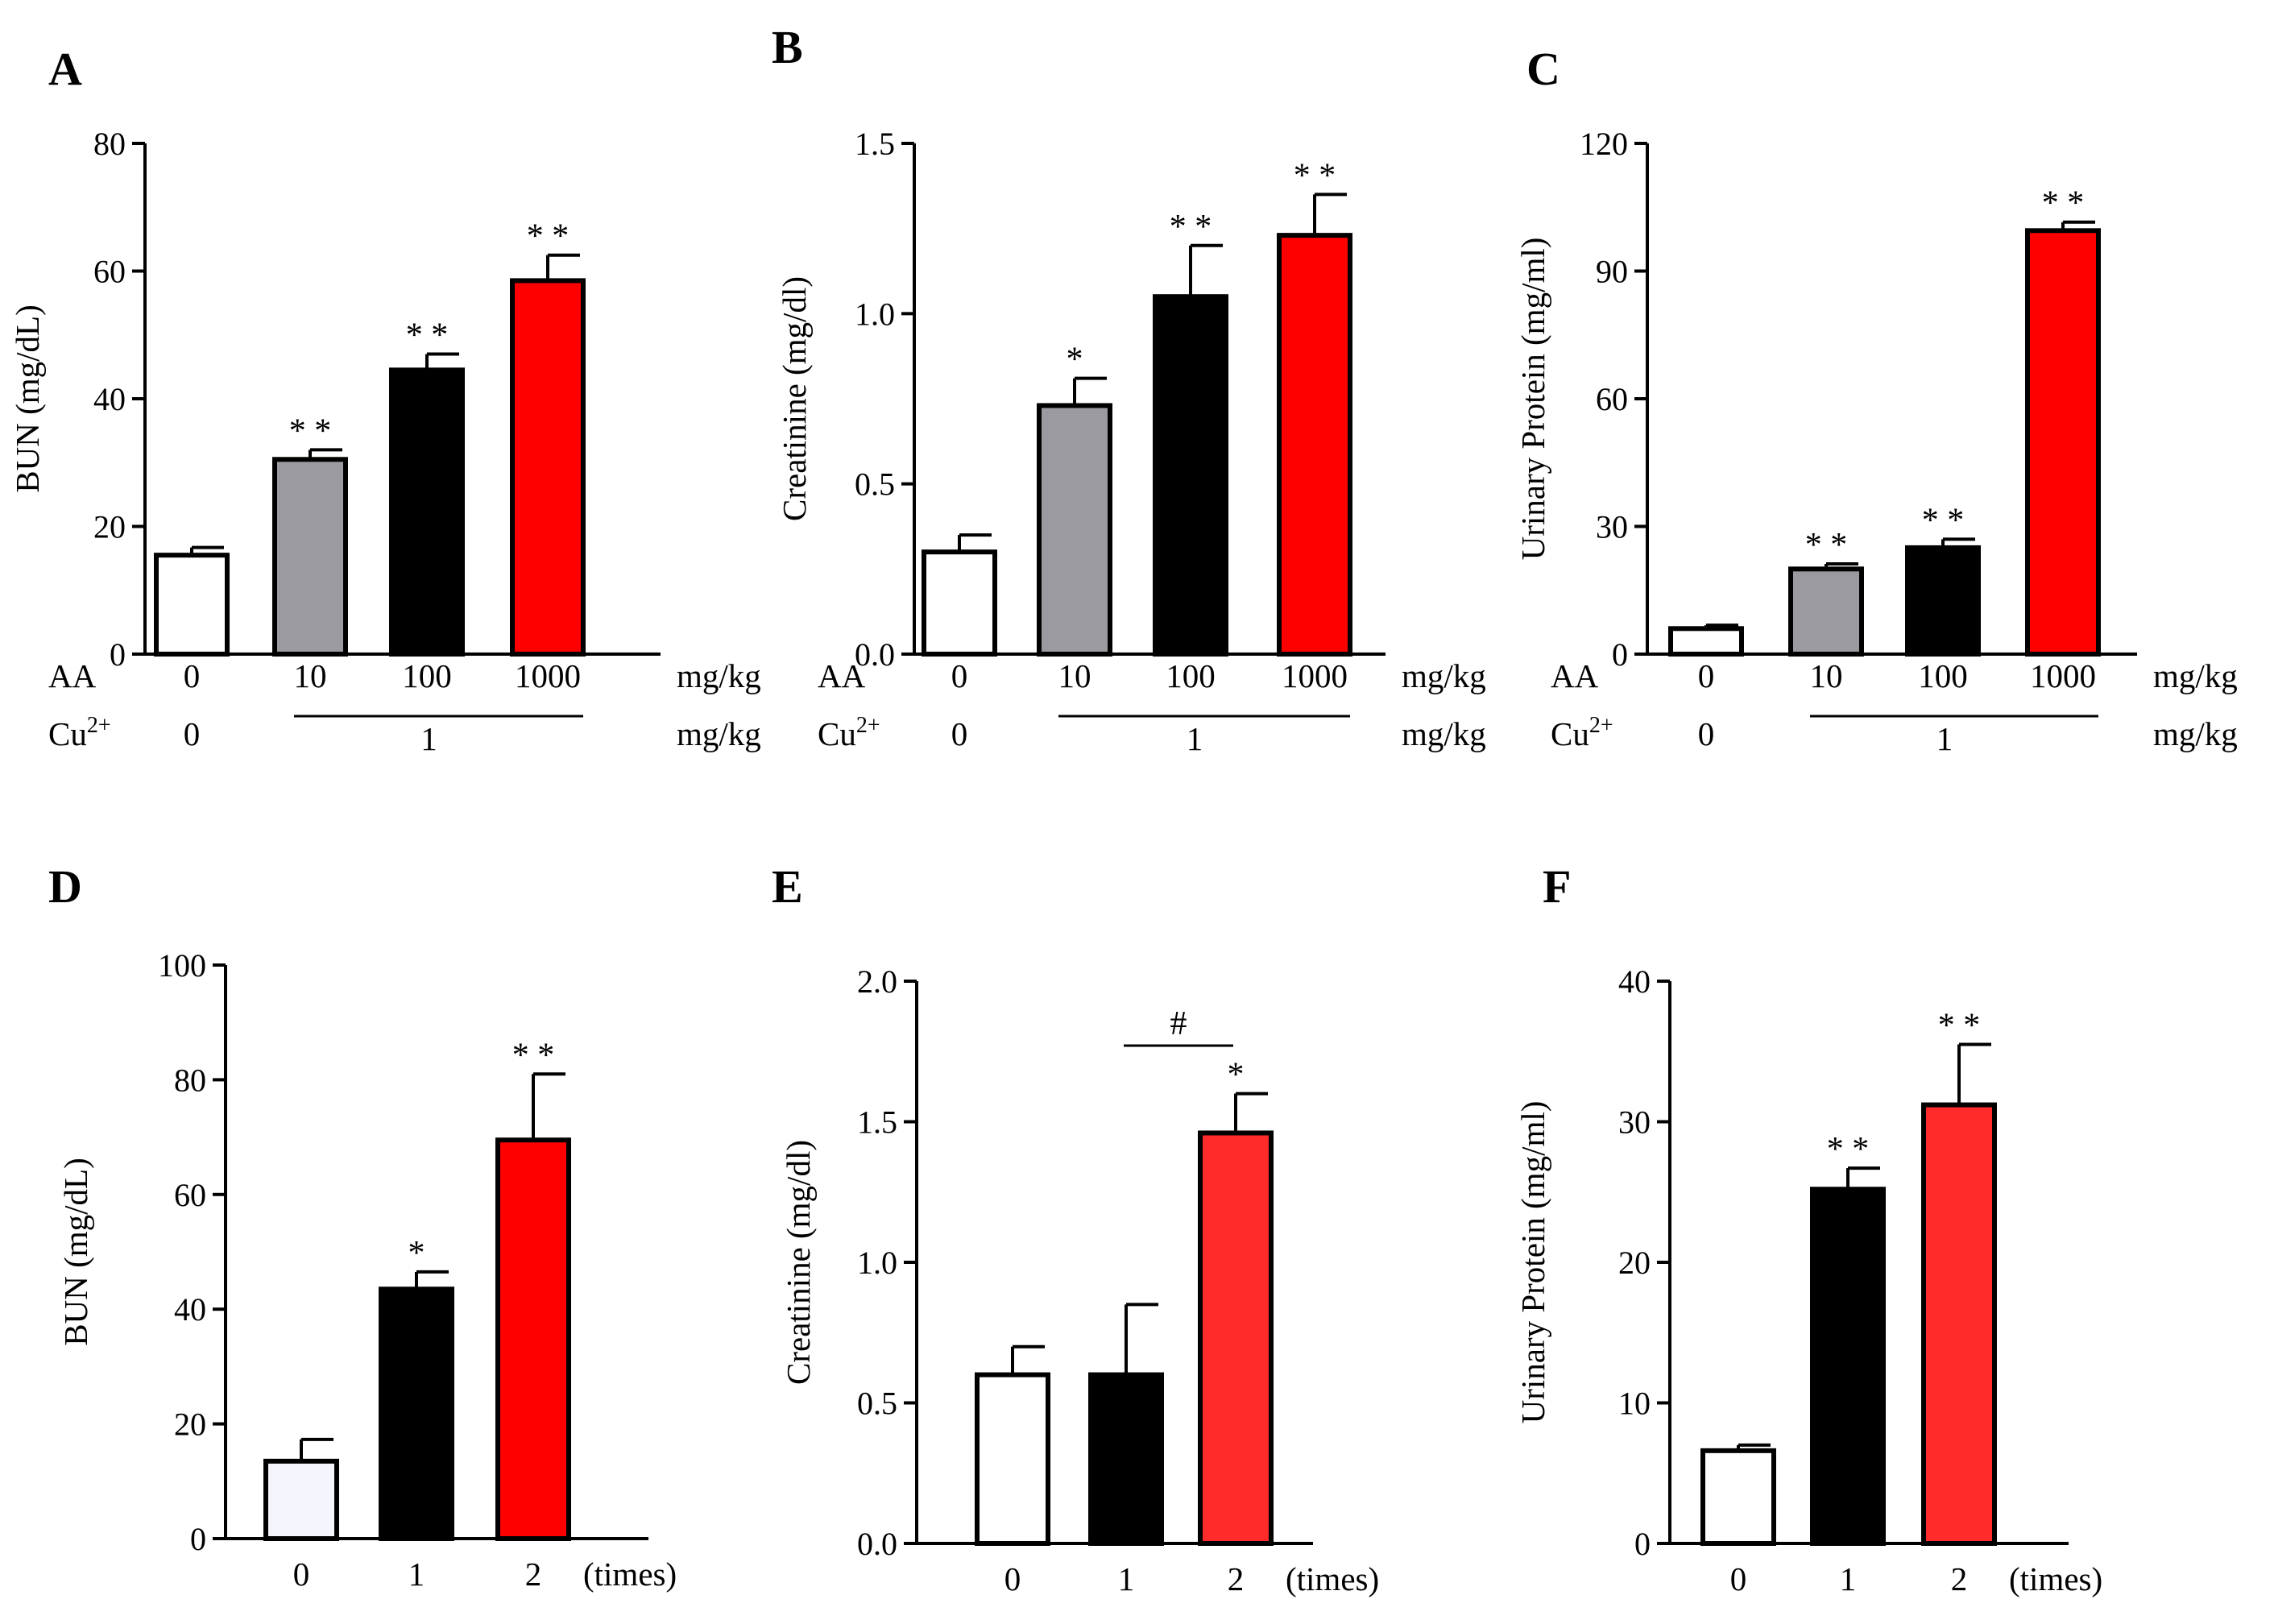 This screenshot has height=1624, width=2274. I want to click on panel-letter: B, so click(787, 47).